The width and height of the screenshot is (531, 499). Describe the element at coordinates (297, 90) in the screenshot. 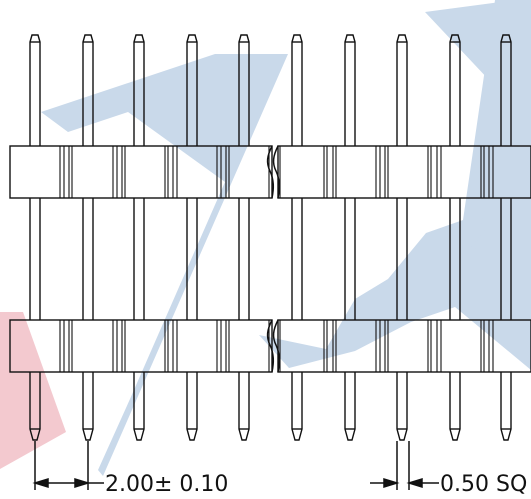

I see `pin-6-upper-section` at that location.